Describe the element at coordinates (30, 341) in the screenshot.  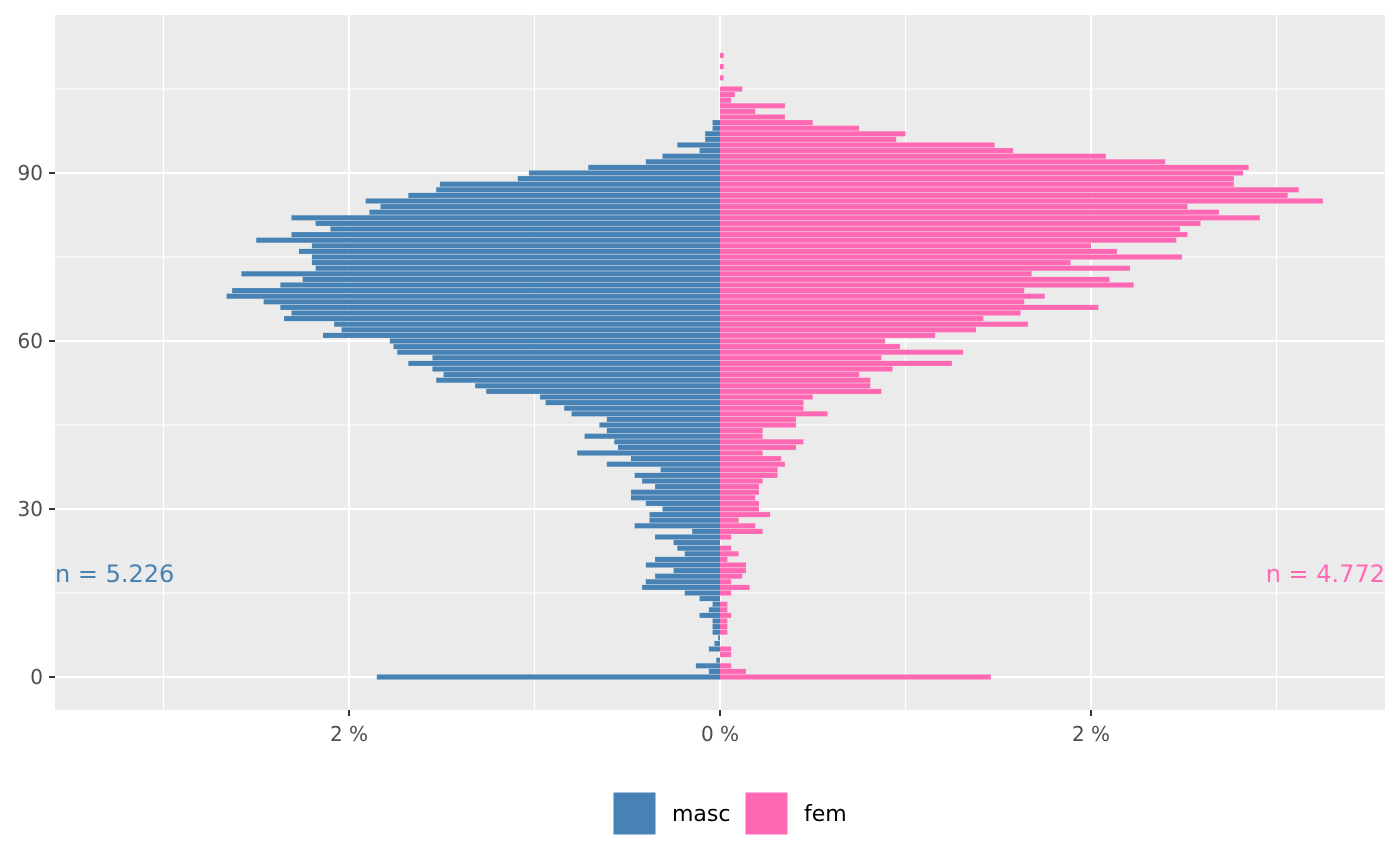
I see `y-tick-label: 60` at that location.